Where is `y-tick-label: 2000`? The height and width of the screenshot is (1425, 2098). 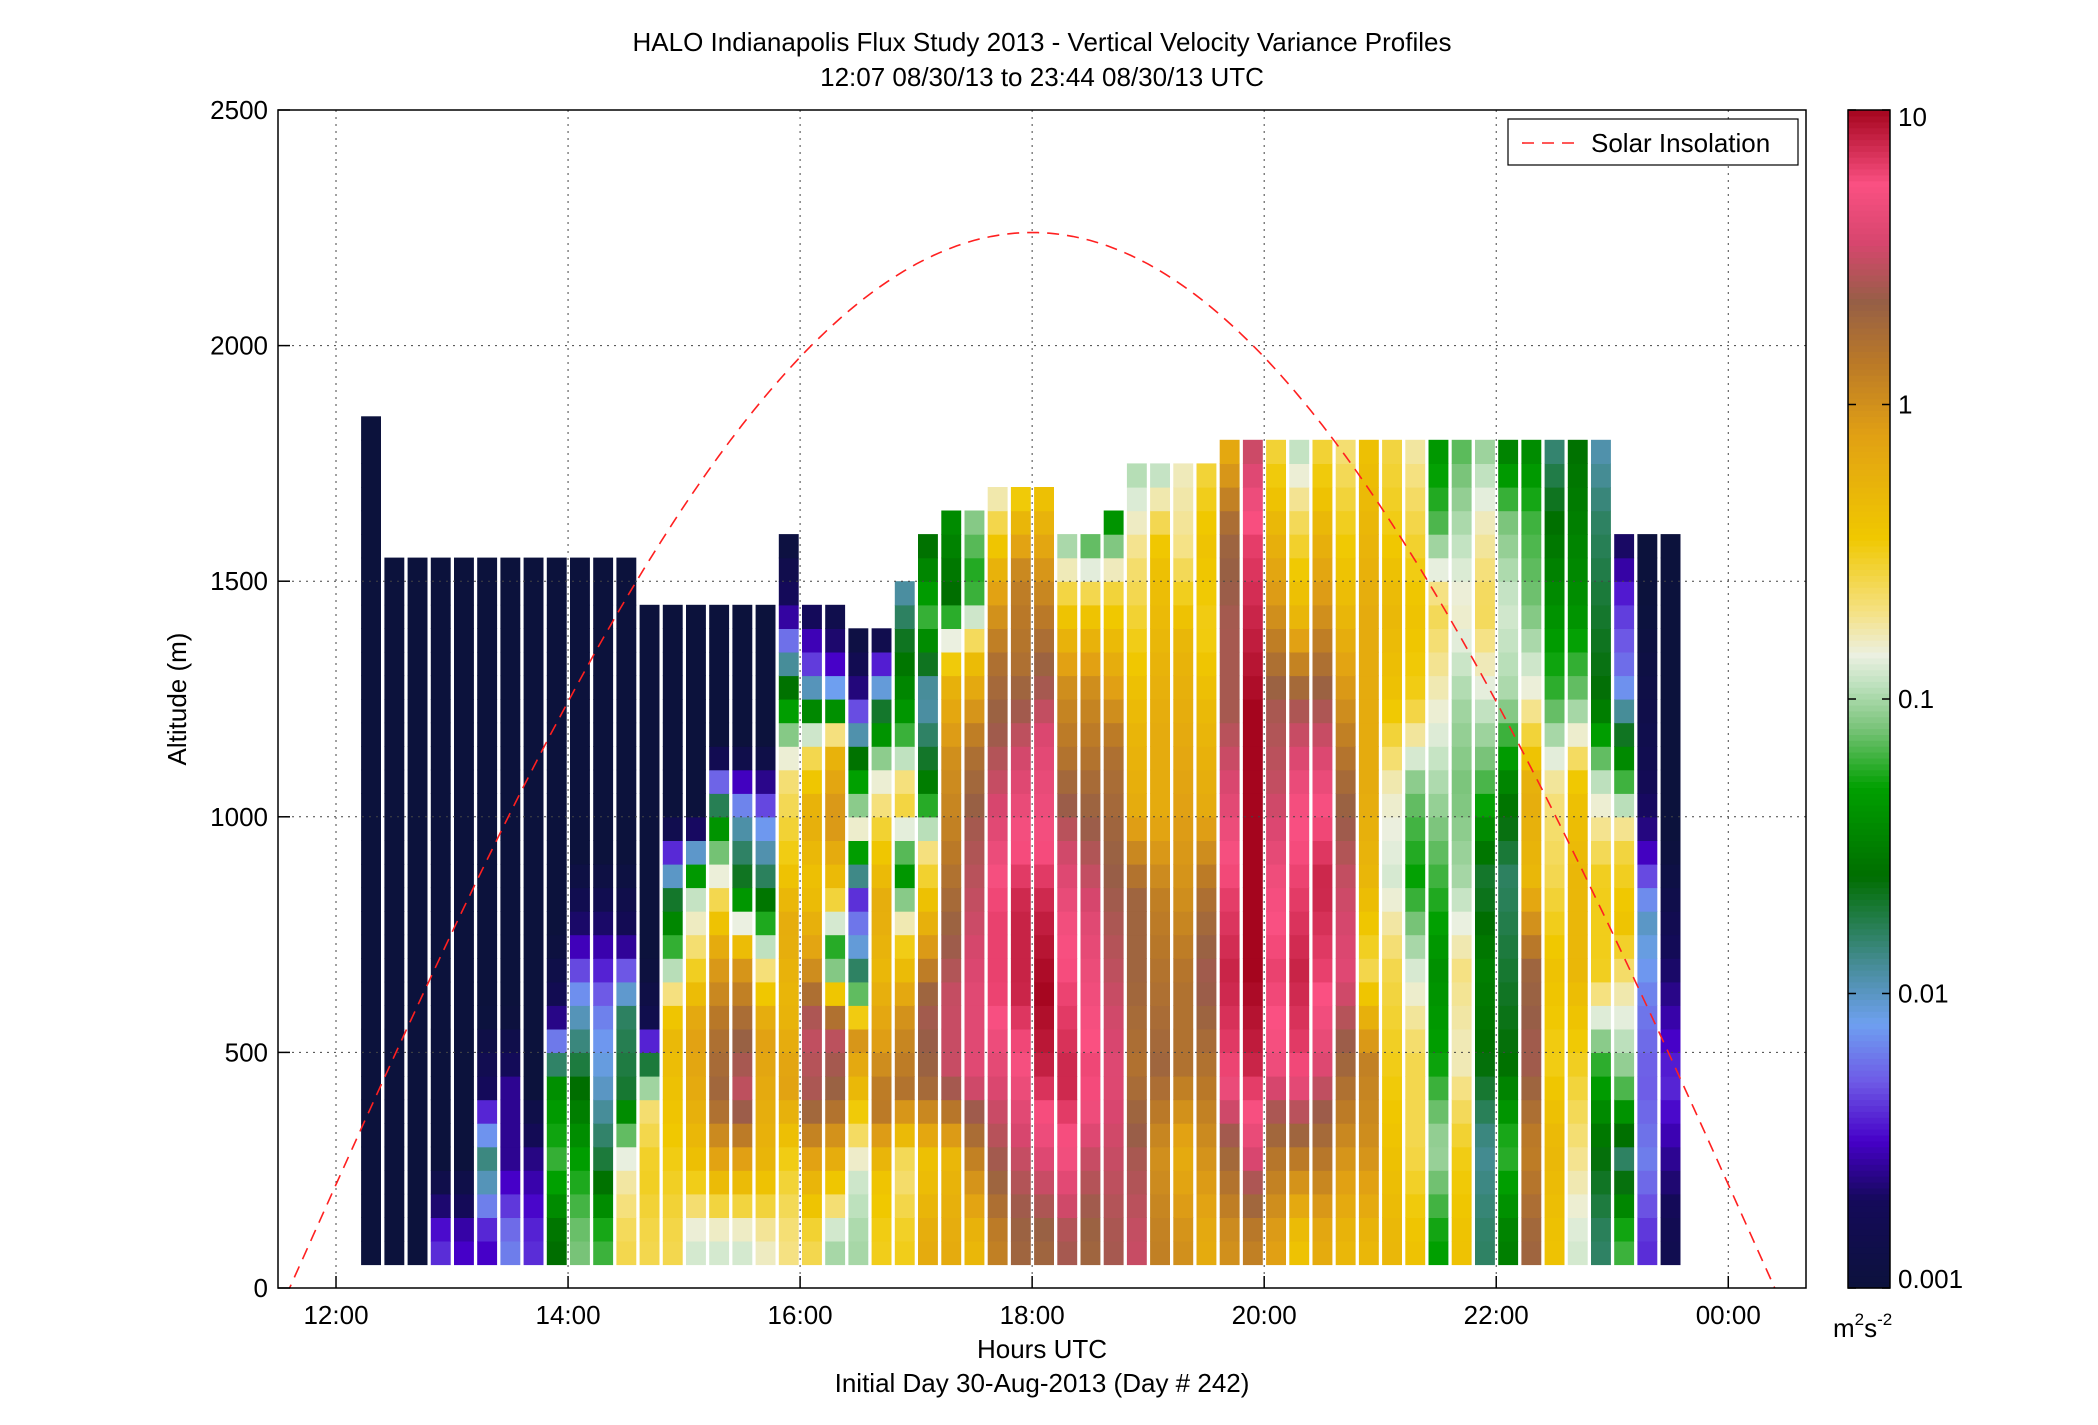
y-tick-label: 2000 is located at coordinates (239, 346).